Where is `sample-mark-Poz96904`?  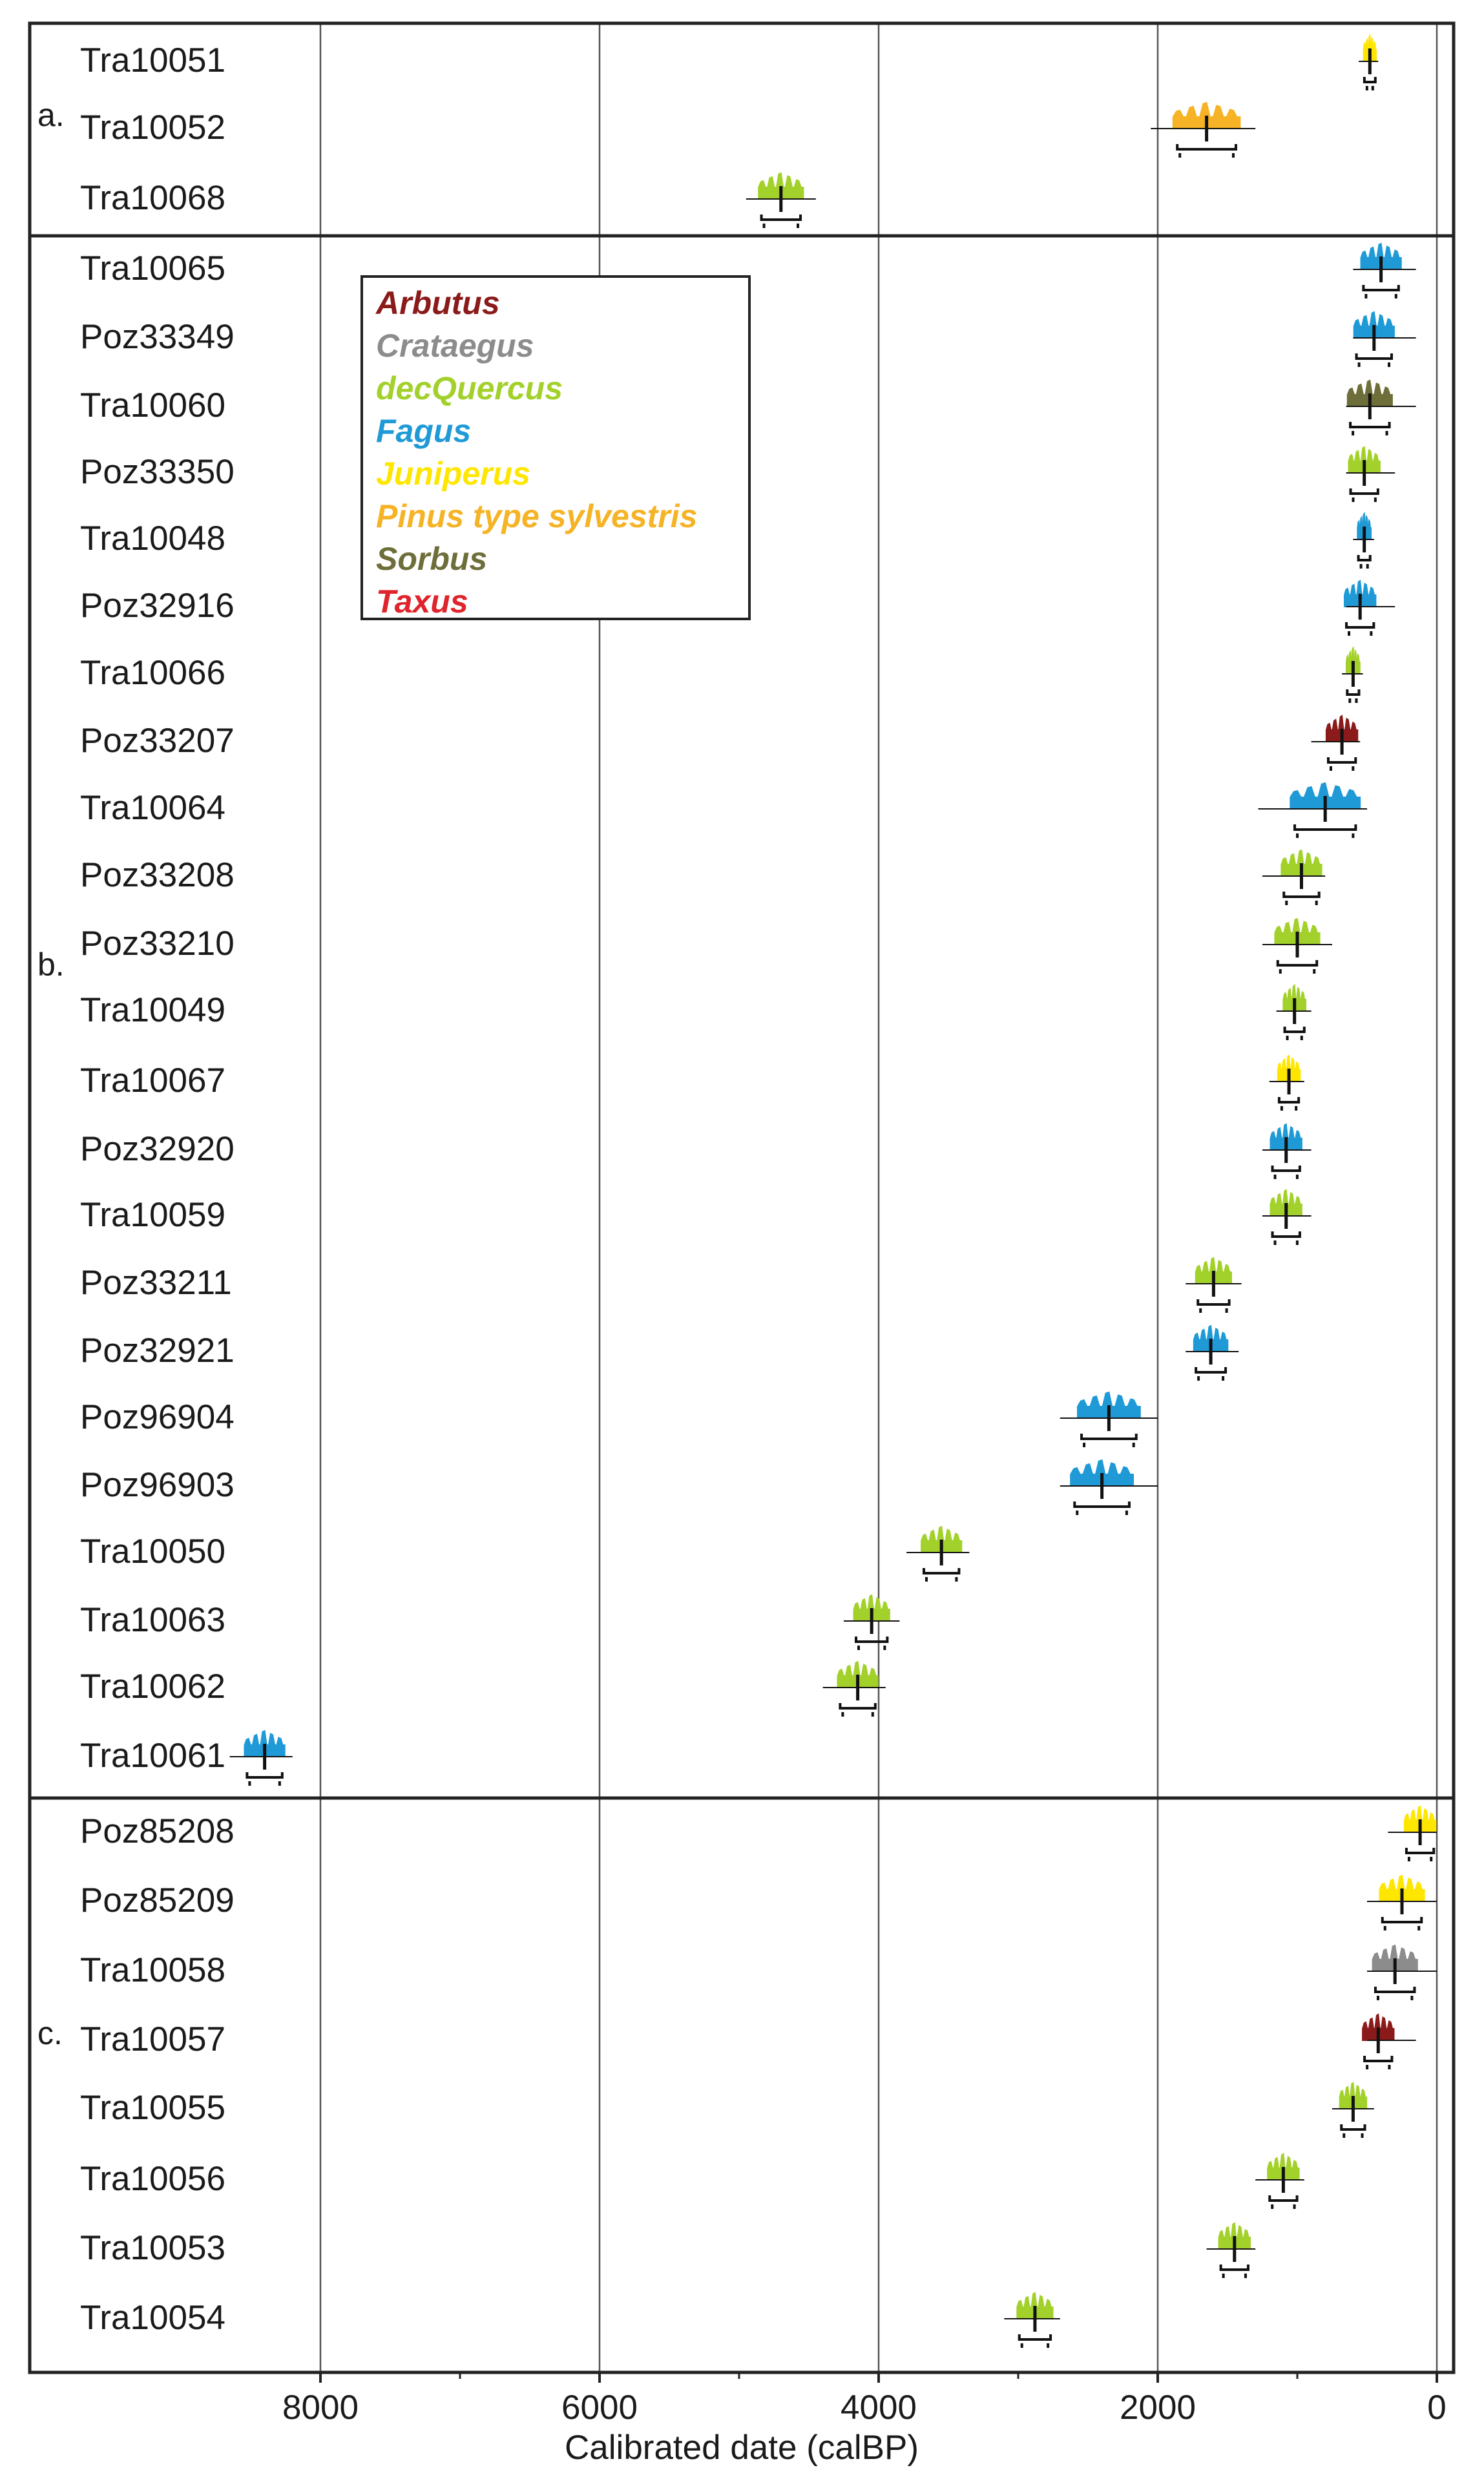
sample-mark-Poz96904 is located at coordinates (1109, 1419).